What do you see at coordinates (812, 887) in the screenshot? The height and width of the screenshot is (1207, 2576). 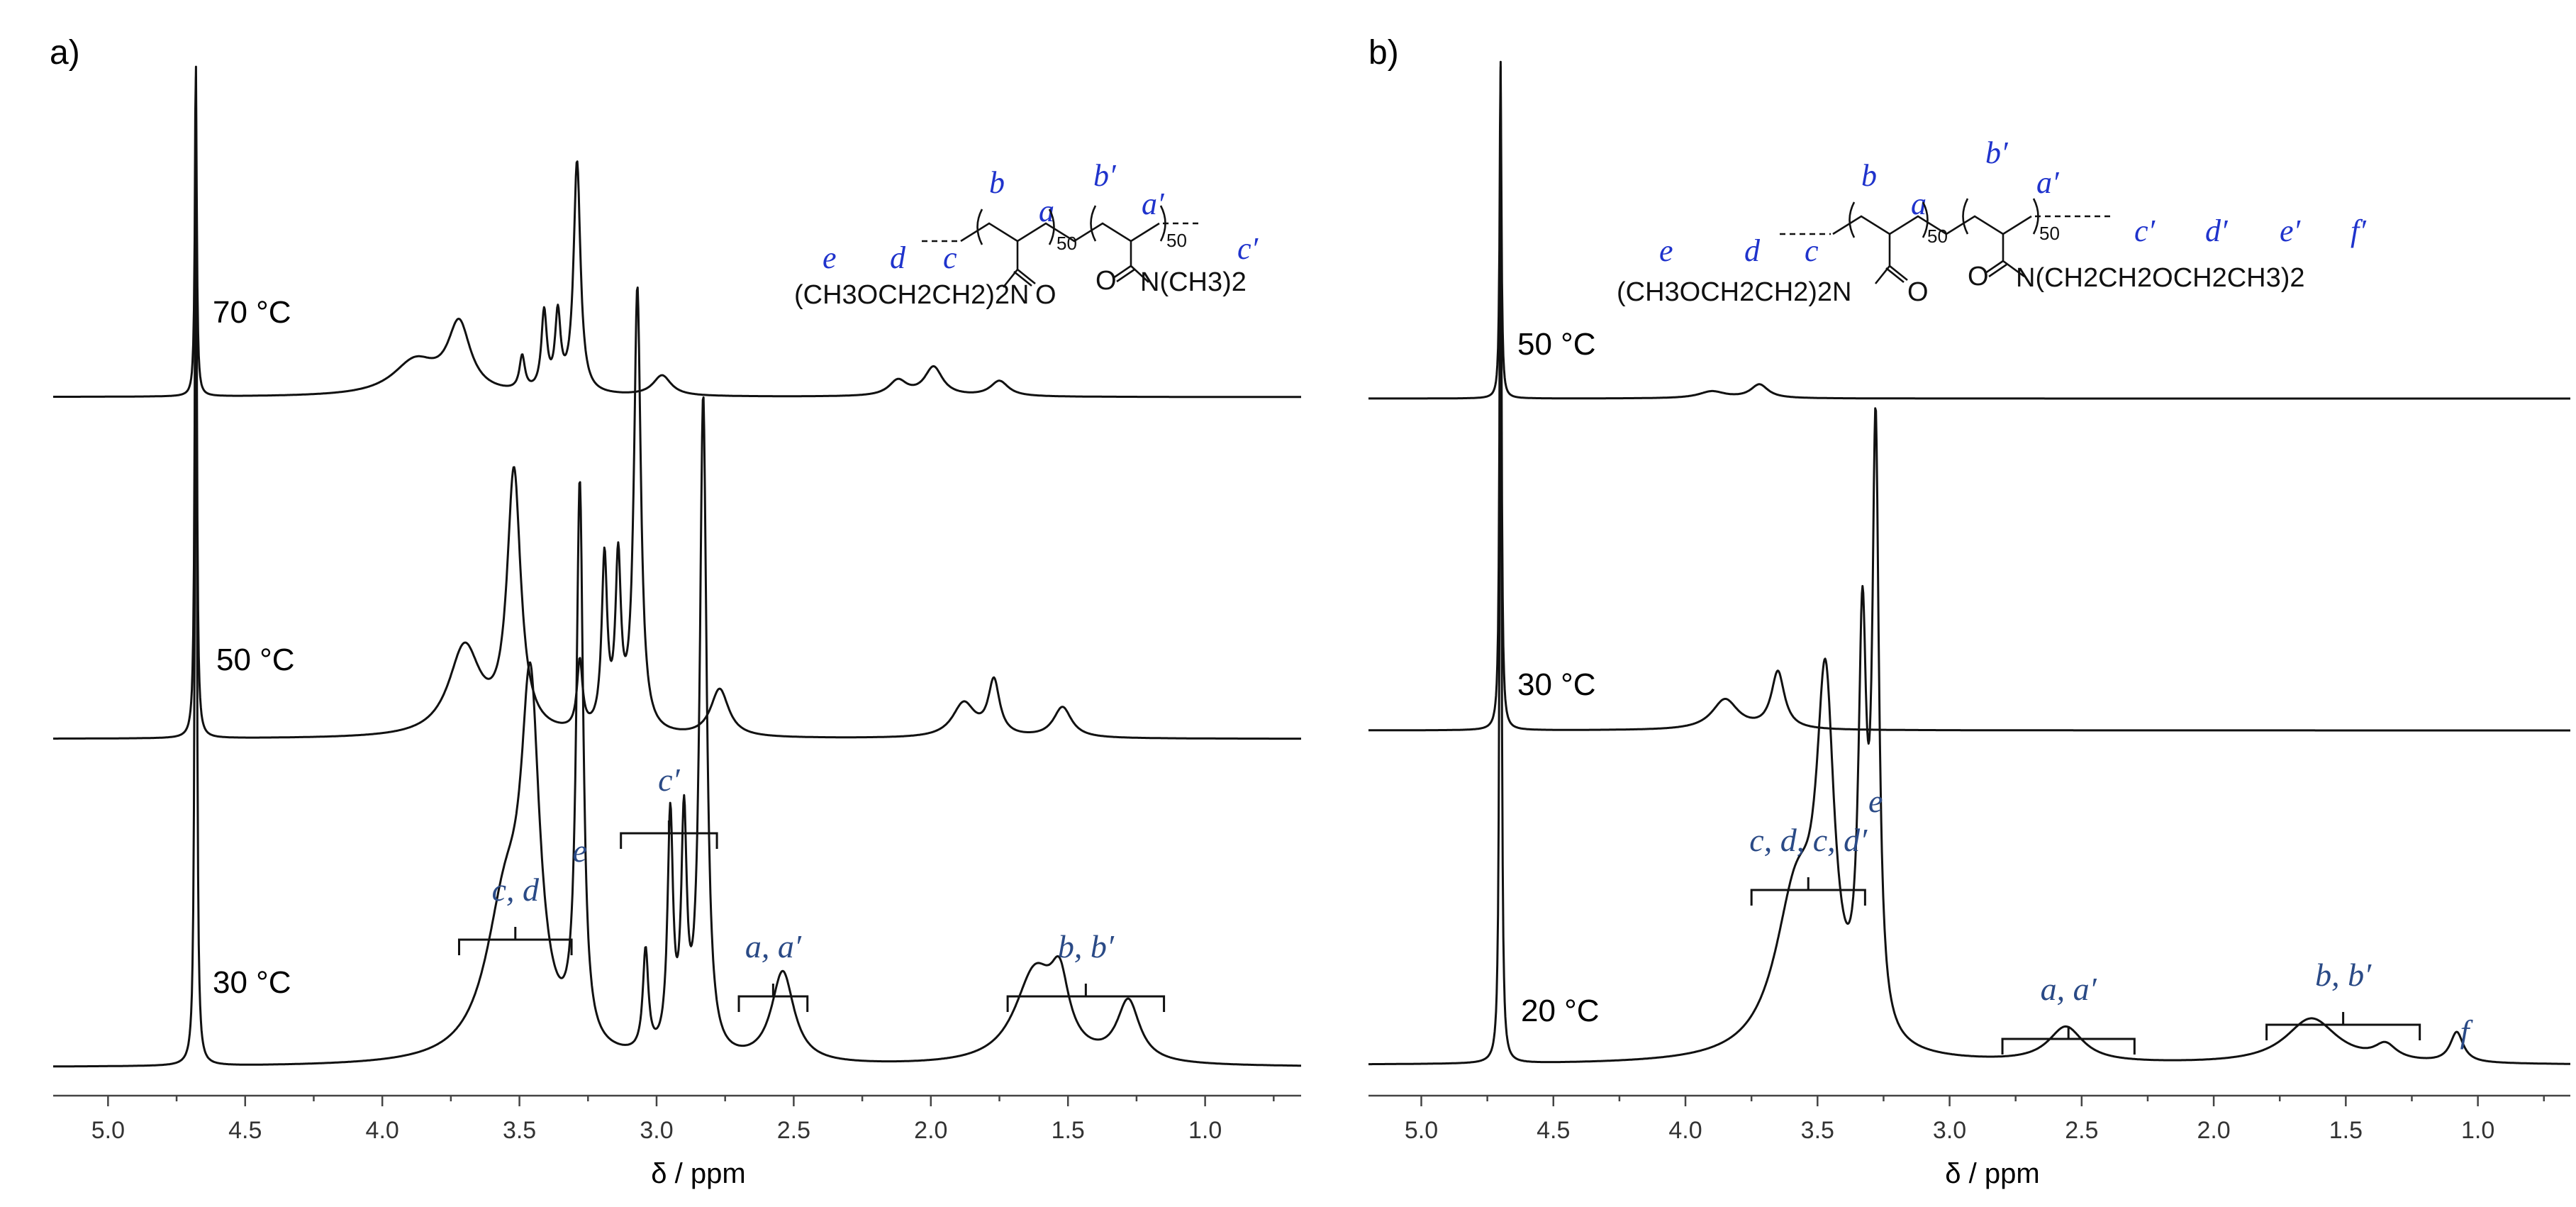 I see `annotations-a: c, d e c′ a, a′ b, b′` at bounding box center [812, 887].